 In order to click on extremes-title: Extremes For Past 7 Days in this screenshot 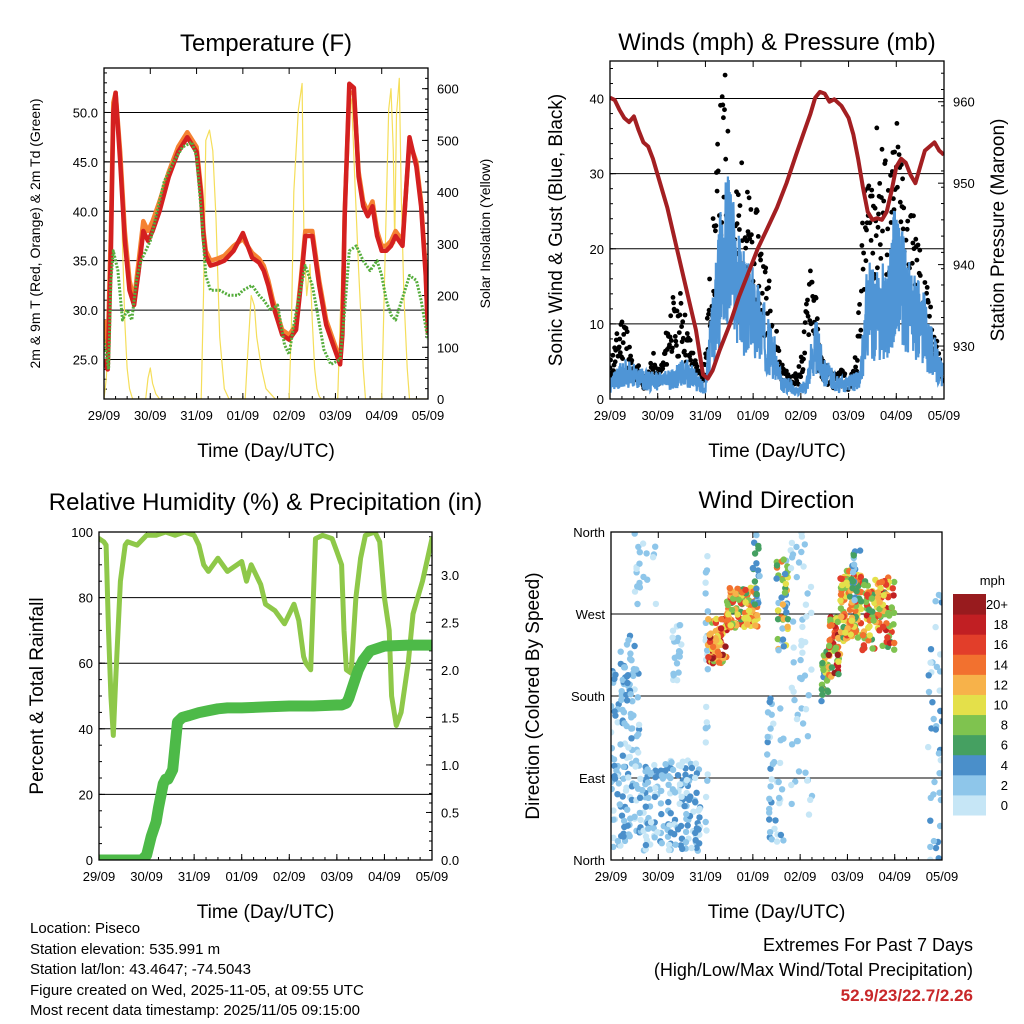, I will do `click(867, 945)`.